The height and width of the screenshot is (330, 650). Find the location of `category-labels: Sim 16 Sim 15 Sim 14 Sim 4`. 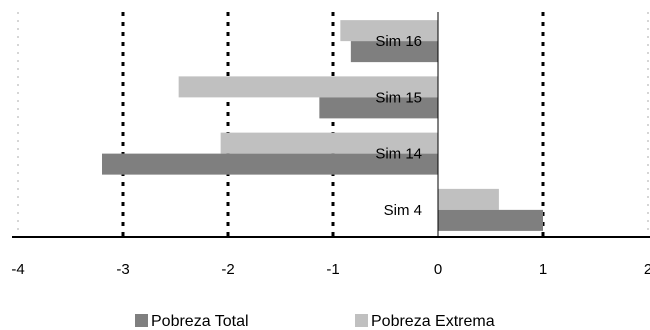

category-labels: Sim 16 Sim 15 Sim 14 Sim 4 is located at coordinates (398, 126).